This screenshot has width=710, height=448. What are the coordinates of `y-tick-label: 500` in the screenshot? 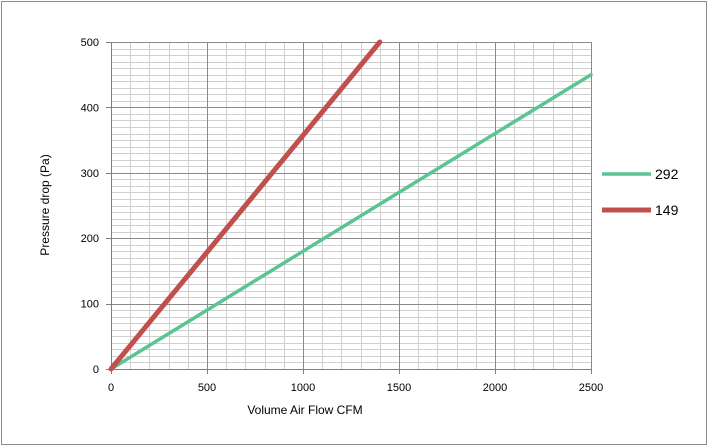 It's located at (90, 43).